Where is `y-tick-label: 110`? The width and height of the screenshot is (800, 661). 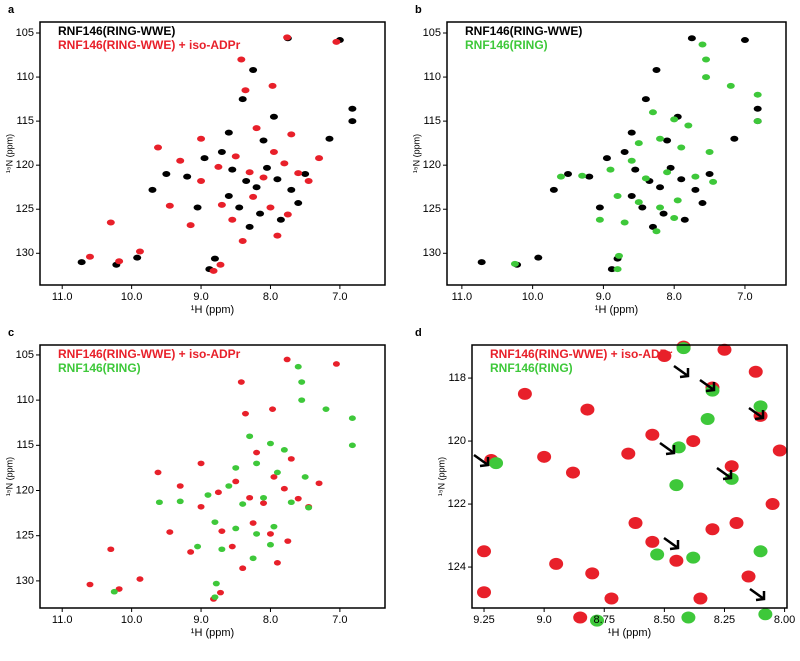 y-tick-label: 110 is located at coordinates (25, 400).